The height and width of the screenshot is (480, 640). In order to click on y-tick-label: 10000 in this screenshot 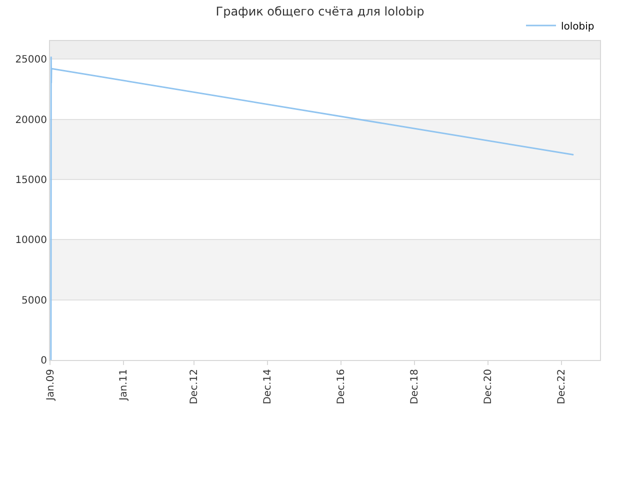, I will do `click(31, 240)`.